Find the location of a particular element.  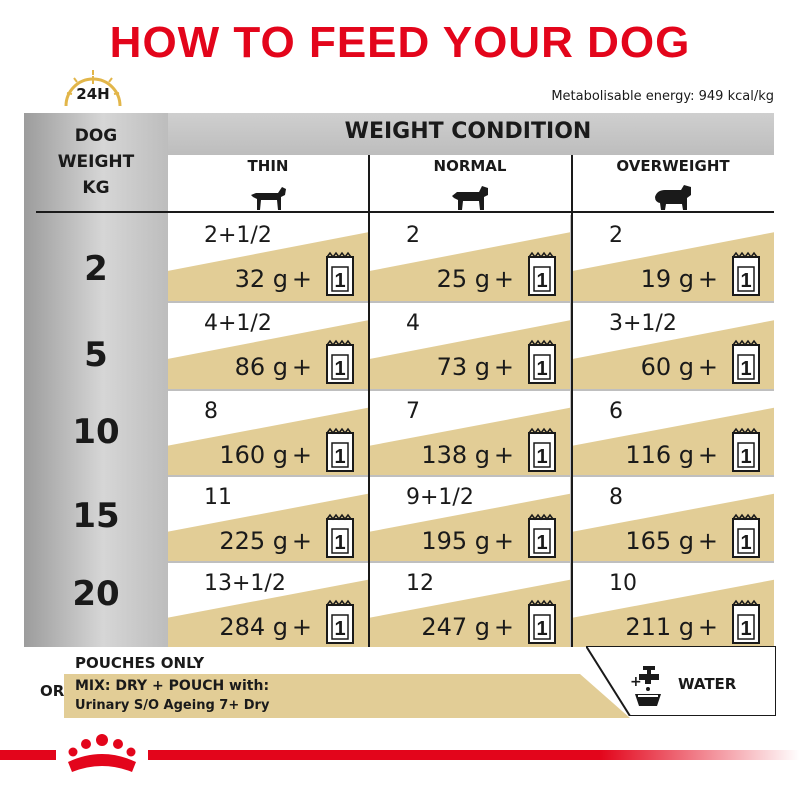

dry-grams: 116 g is located at coordinates (659, 455).